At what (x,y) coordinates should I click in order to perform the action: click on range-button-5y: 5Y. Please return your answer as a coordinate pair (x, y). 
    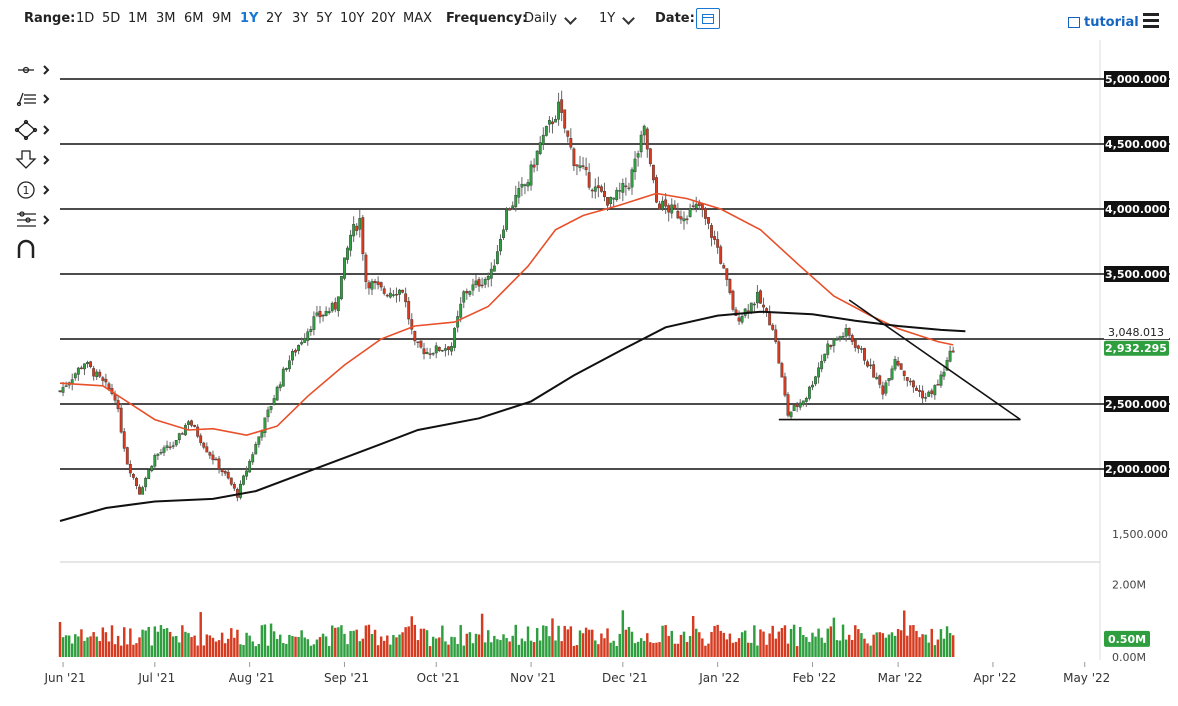
    Looking at the image, I should click on (324, 18).